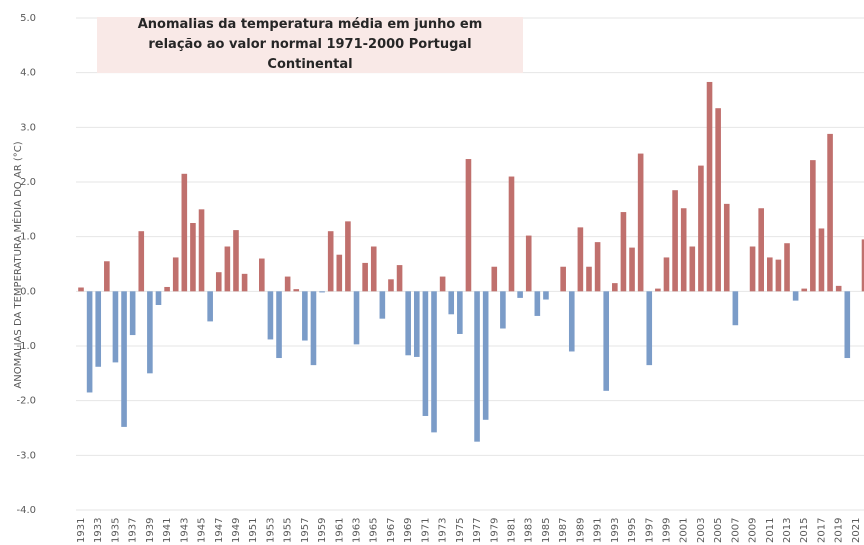 This screenshot has width=864, height=545. Describe the element at coordinates (26, 510) in the screenshot. I see `y-tick-label: -4.0` at that location.